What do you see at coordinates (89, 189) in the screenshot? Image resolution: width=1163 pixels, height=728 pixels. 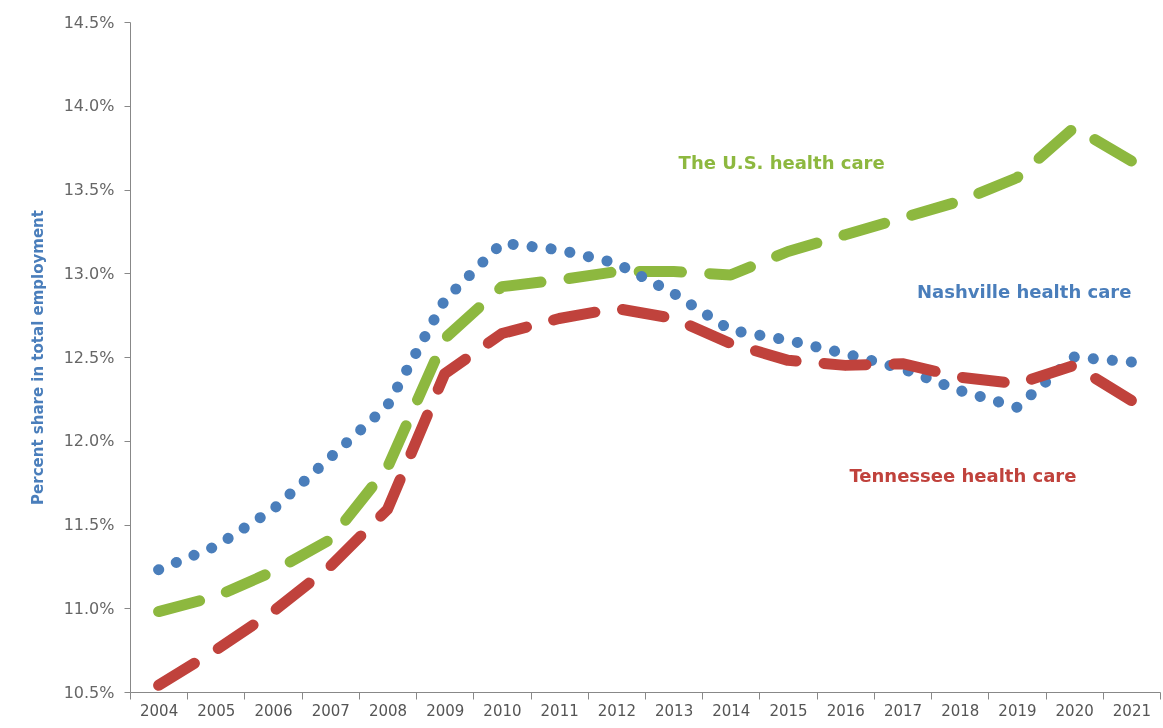 I see `y-tick-label: 13.5%` at bounding box center [89, 189].